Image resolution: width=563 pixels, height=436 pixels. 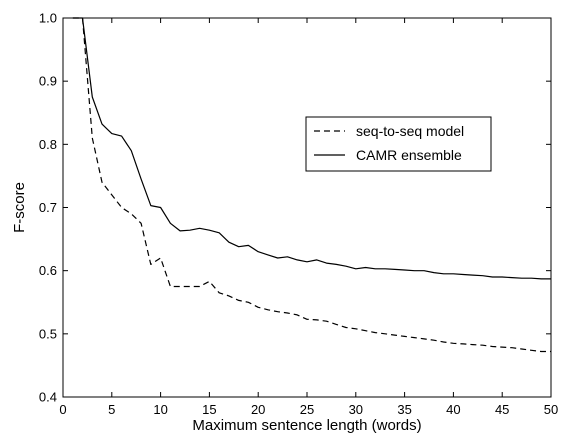 I want to click on x-tick-label: 10, so click(x=160, y=409).